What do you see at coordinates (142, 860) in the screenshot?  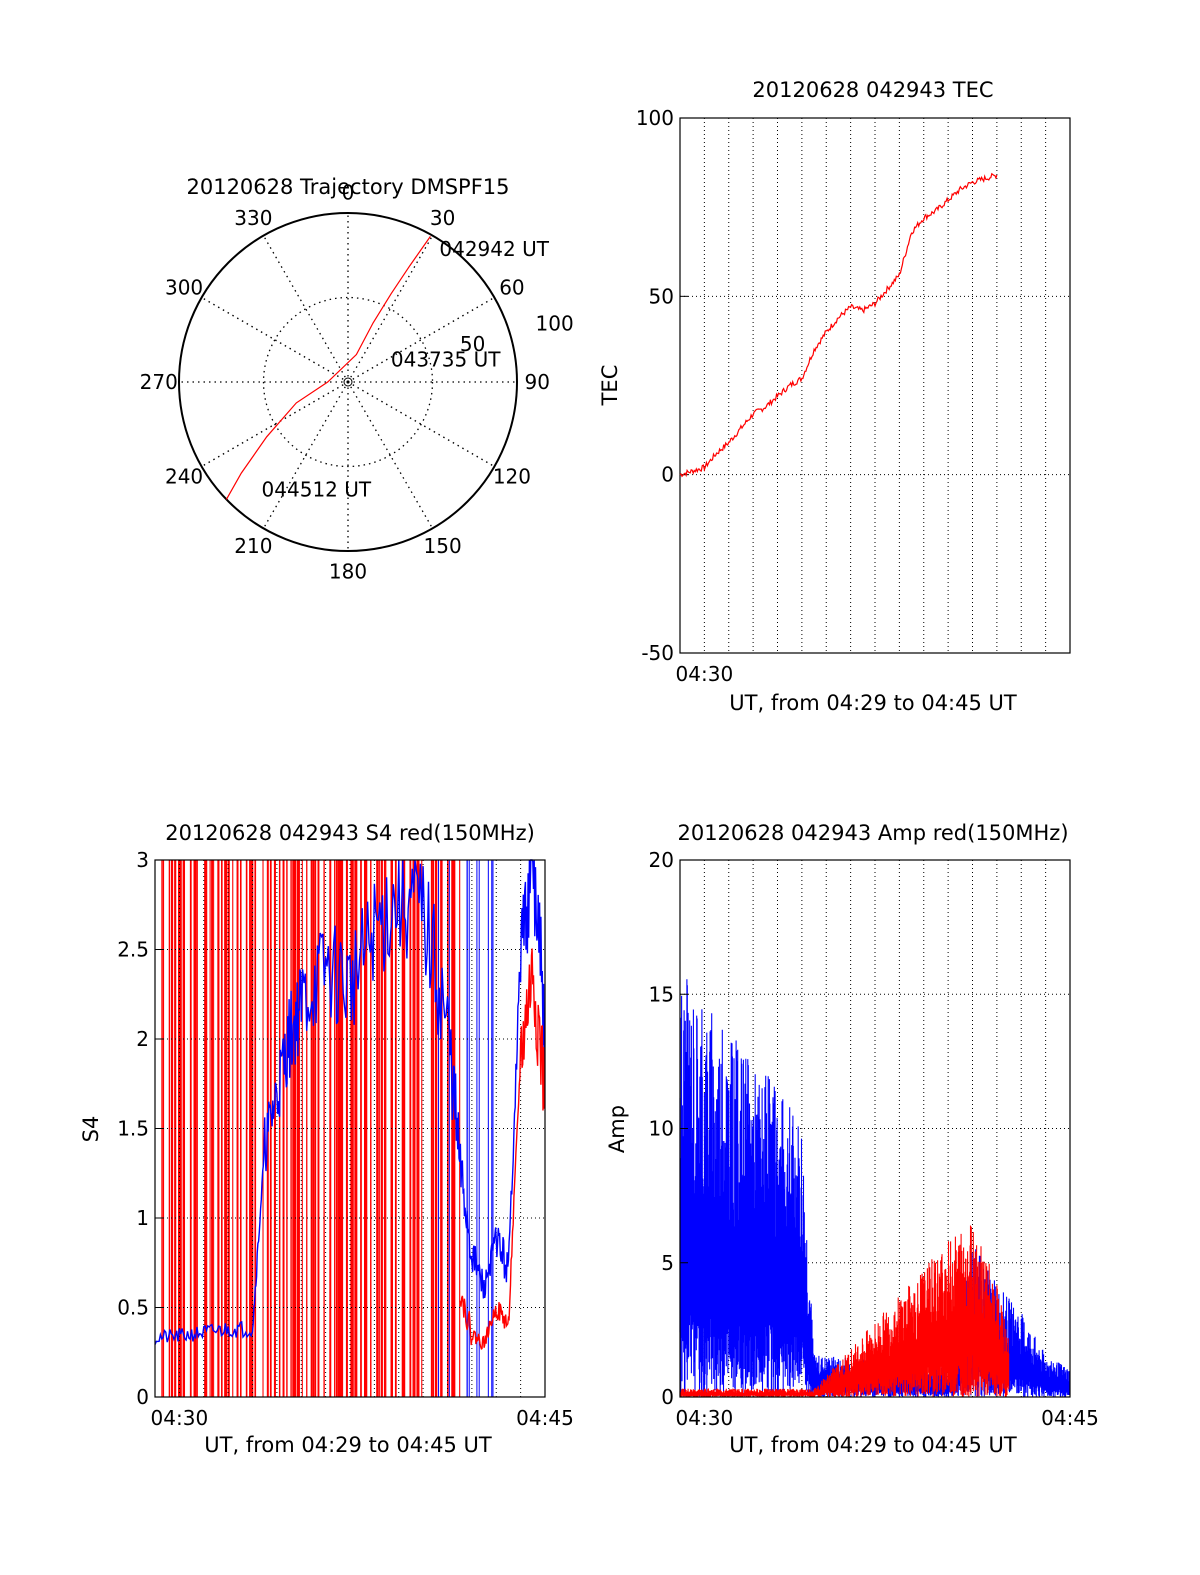 I see `y-tick-label: 3` at bounding box center [142, 860].